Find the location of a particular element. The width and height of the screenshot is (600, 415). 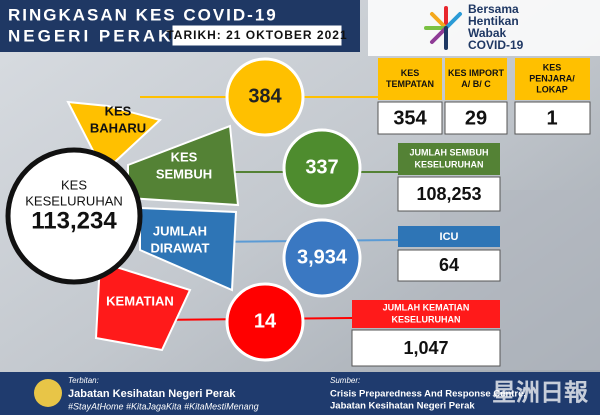

segment-deaths is located at coordinates (143, 306).